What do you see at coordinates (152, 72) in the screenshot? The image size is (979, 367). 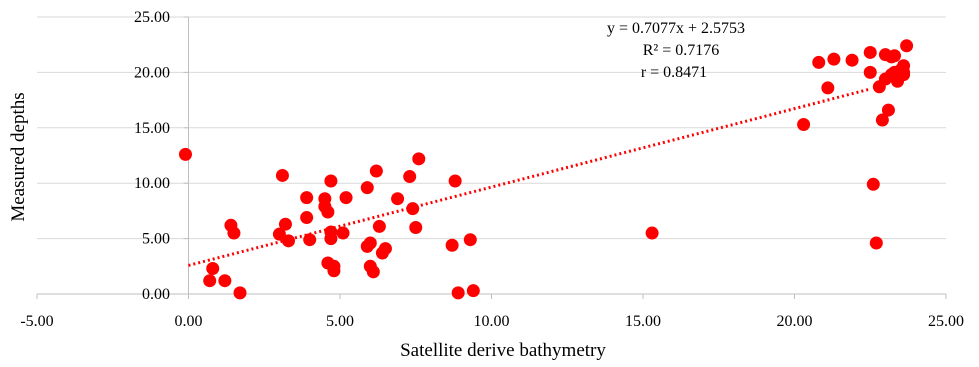 I see `y-tick-label: 20.00` at bounding box center [152, 72].